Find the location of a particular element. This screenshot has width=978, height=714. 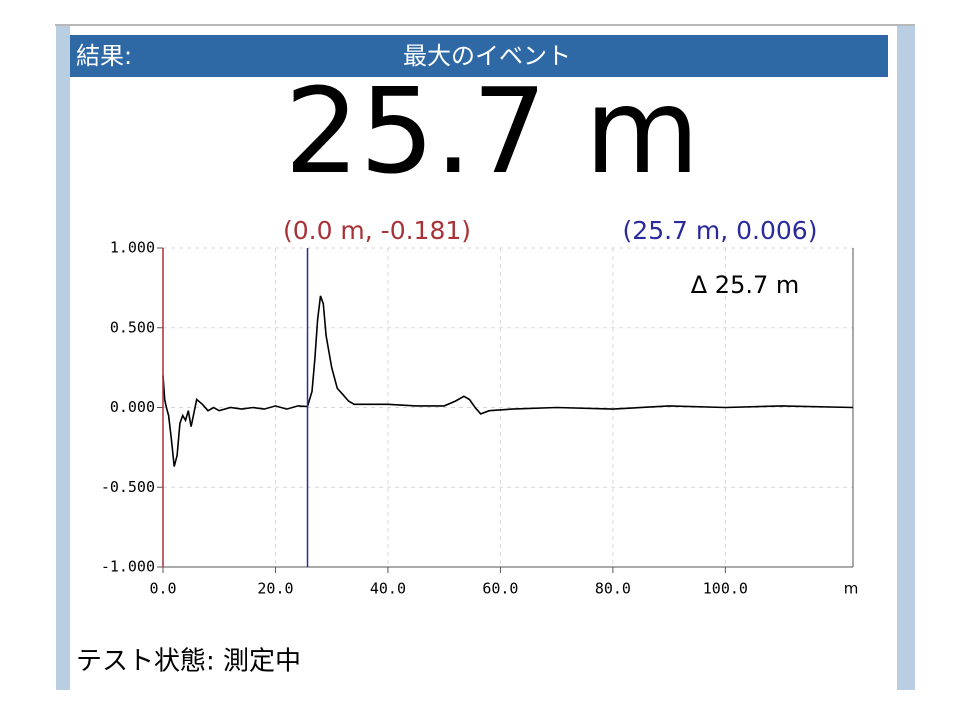

x-tick-label: 40.0 is located at coordinates (388, 589).